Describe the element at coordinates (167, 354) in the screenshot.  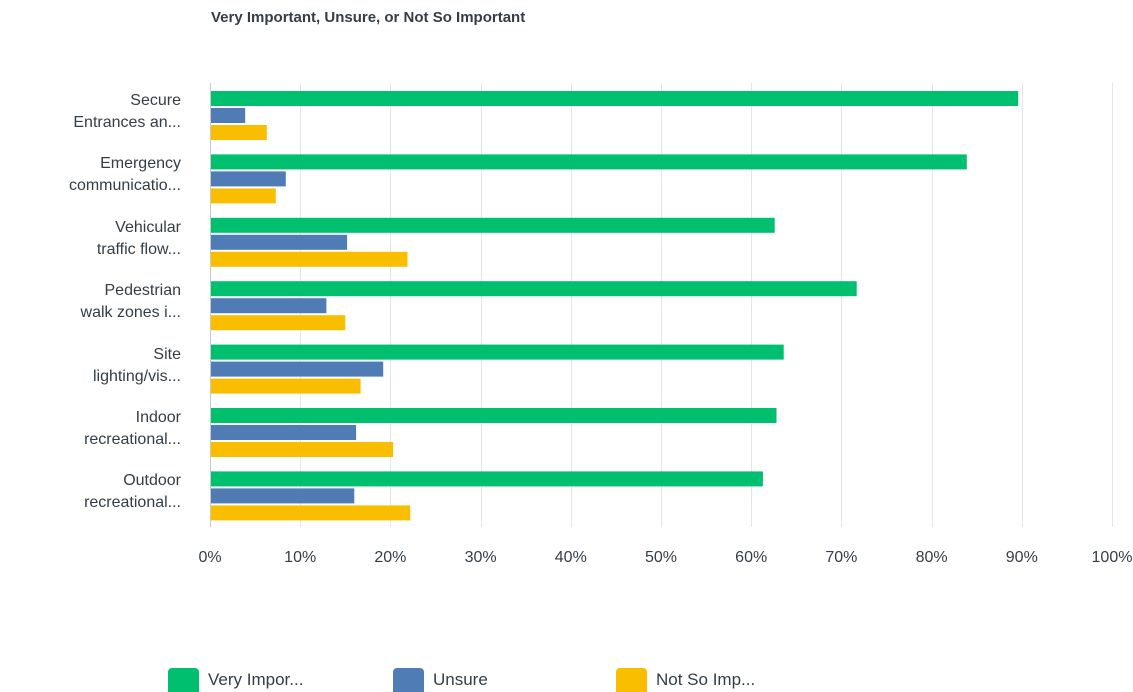
I see `category-label-line: Site` at that location.